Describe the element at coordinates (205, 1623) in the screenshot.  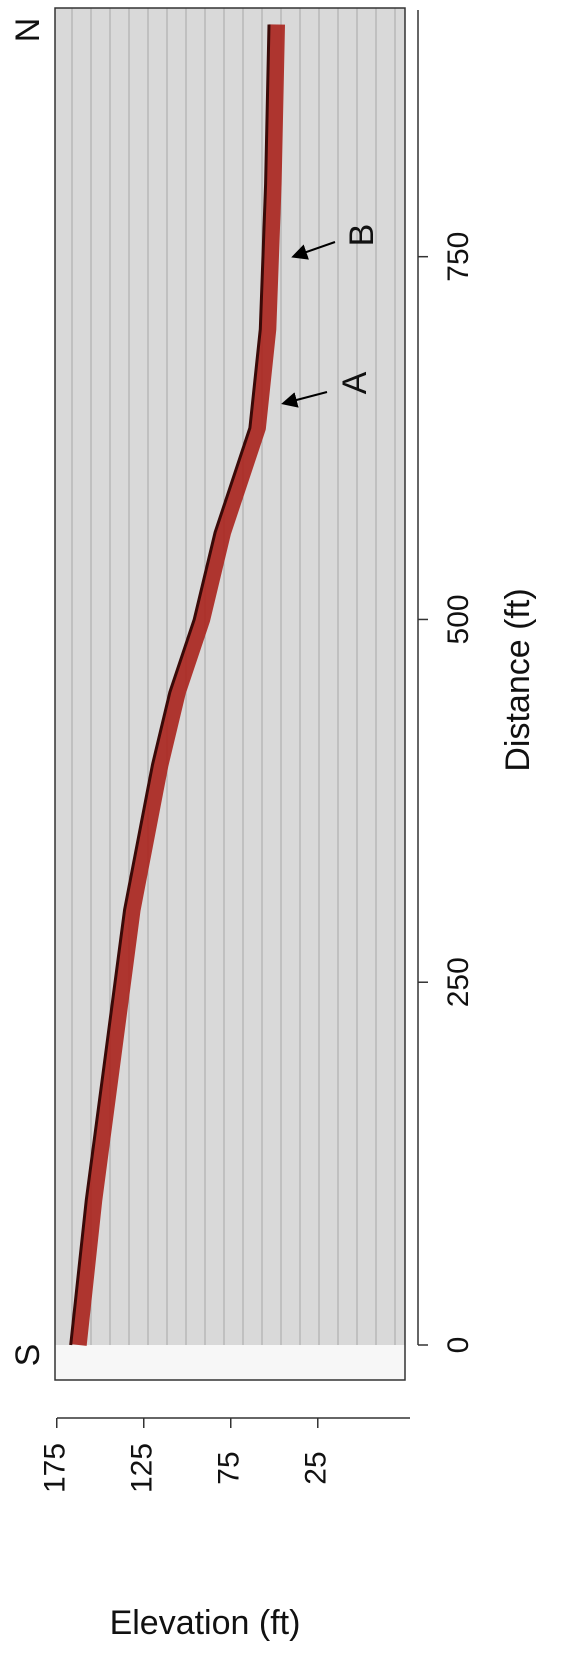
I see `y-axis-title: Elevation (ft)` at that location.